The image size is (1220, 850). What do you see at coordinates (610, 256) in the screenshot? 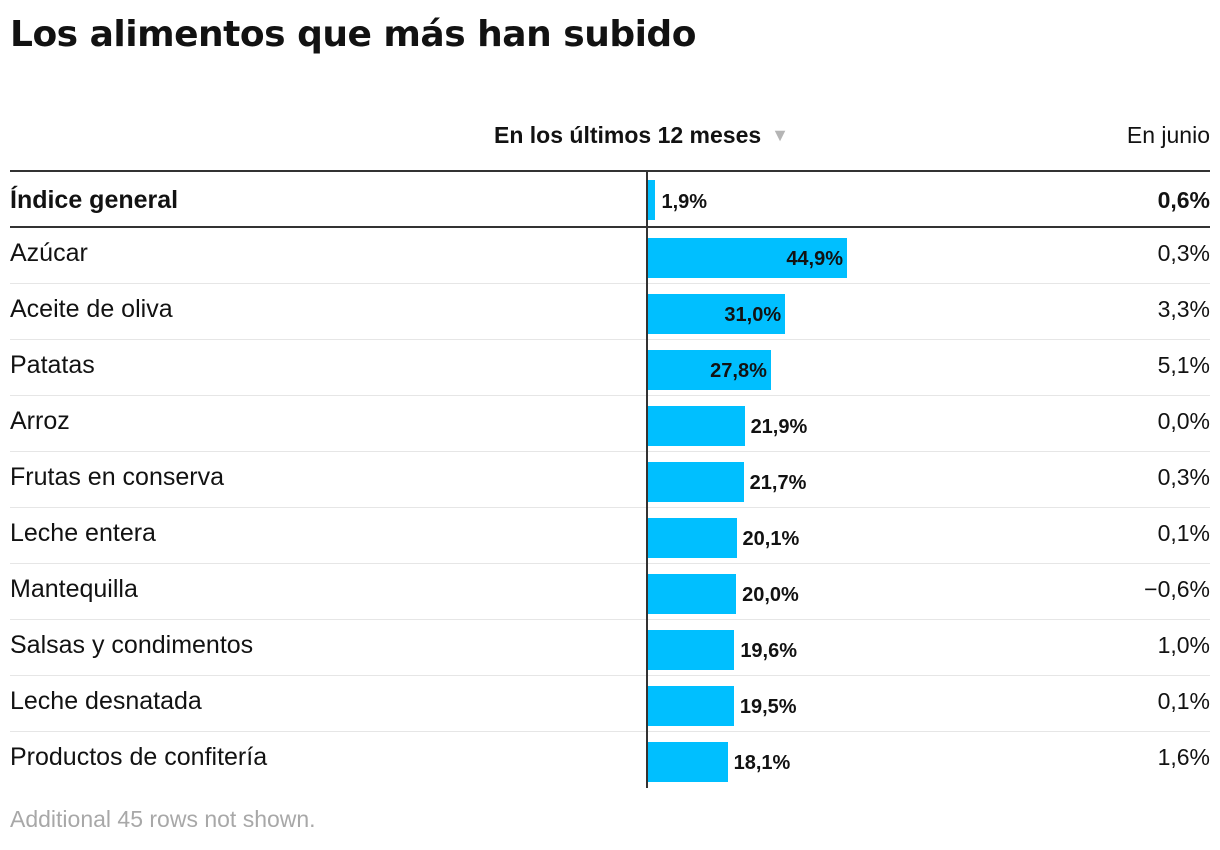
I see `table-row: Azúcar 44,9% 0,3%` at bounding box center [610, 256].